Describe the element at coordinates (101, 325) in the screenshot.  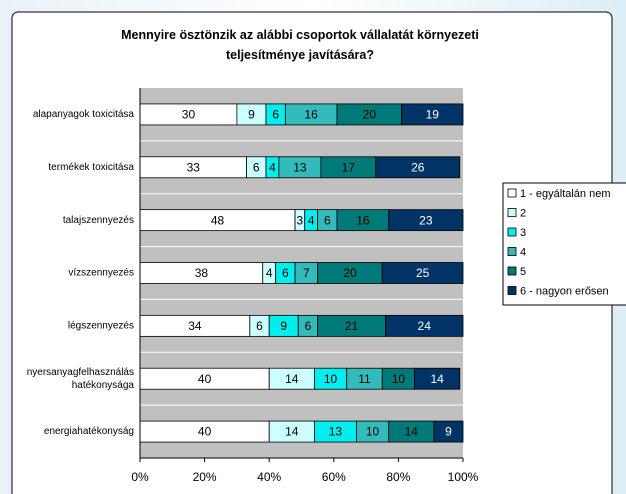
I see `category-label: légszennyezés` at that location.